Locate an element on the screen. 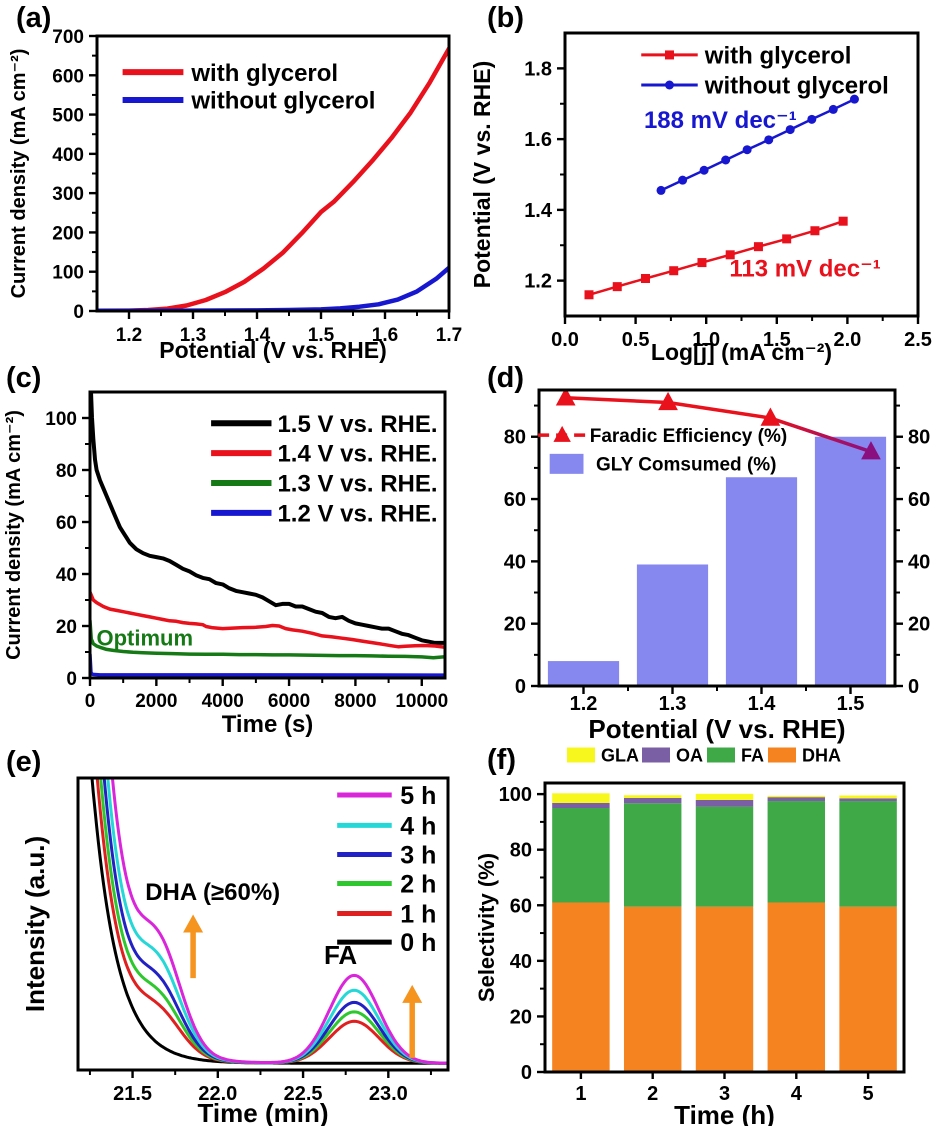 The height and width of the screenshot is (1126, 942). panel-c-x-axis: 0 2000 4000 6000 8000 10000 is located at coordinates (266, 695).